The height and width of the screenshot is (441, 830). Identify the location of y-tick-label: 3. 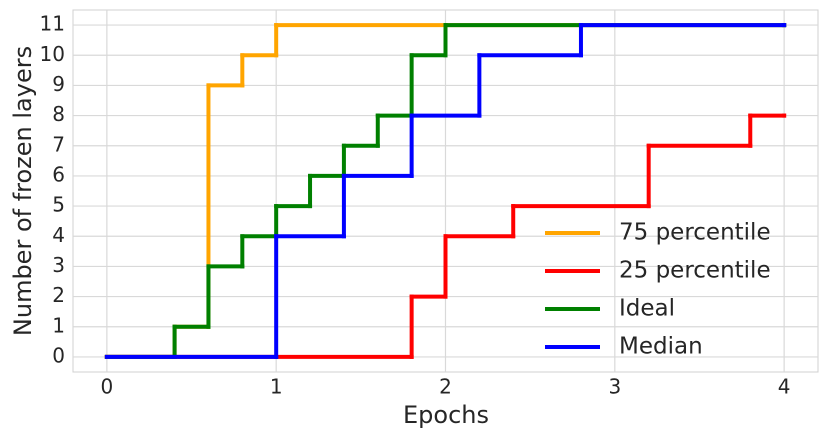
(58, 265).